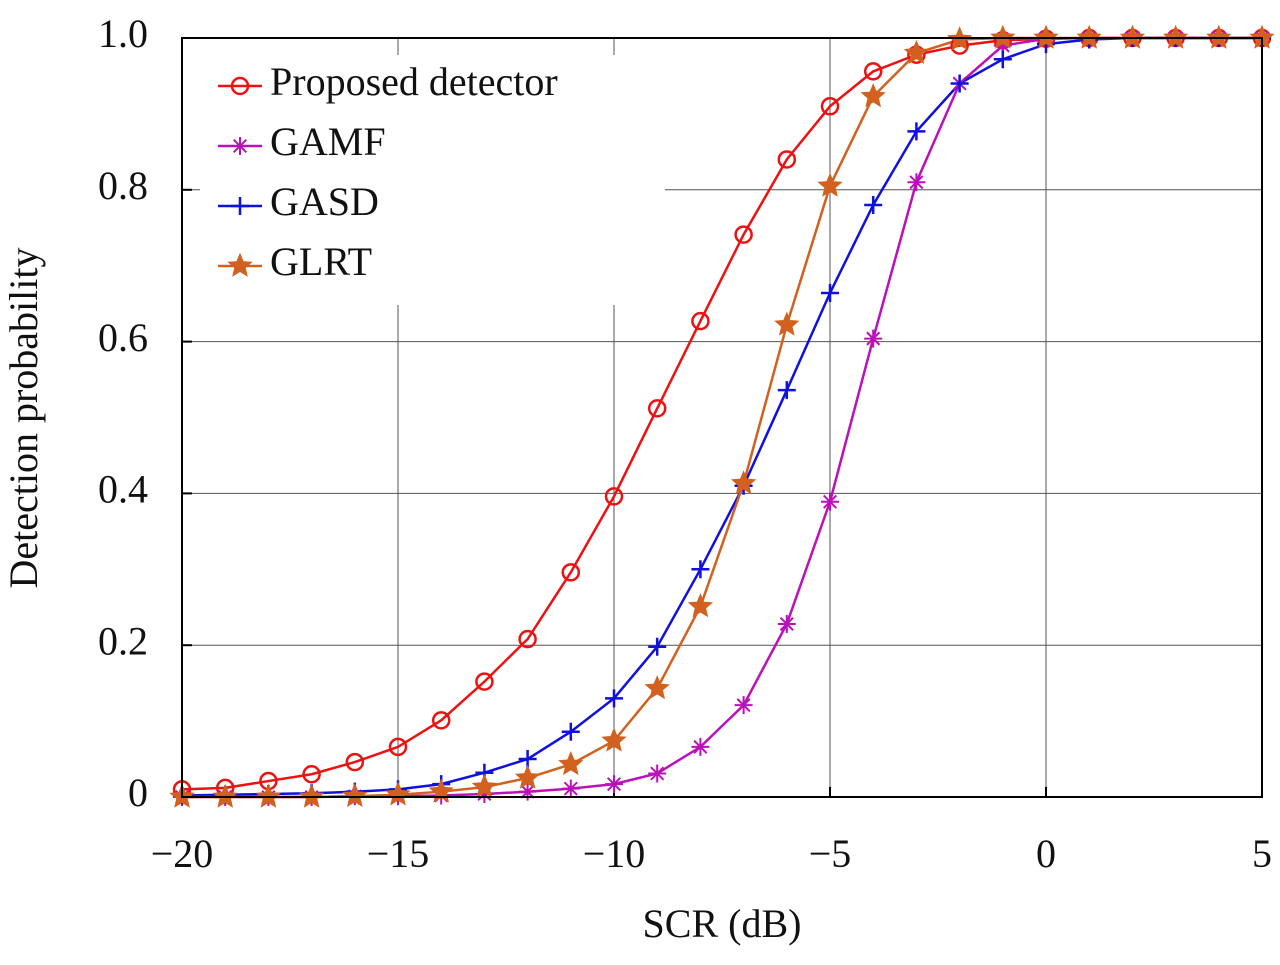  What do you see at coordinates (138, 792) in the screenshot?
I see `y-tick-label: 0` at bounding box center [138, 792].